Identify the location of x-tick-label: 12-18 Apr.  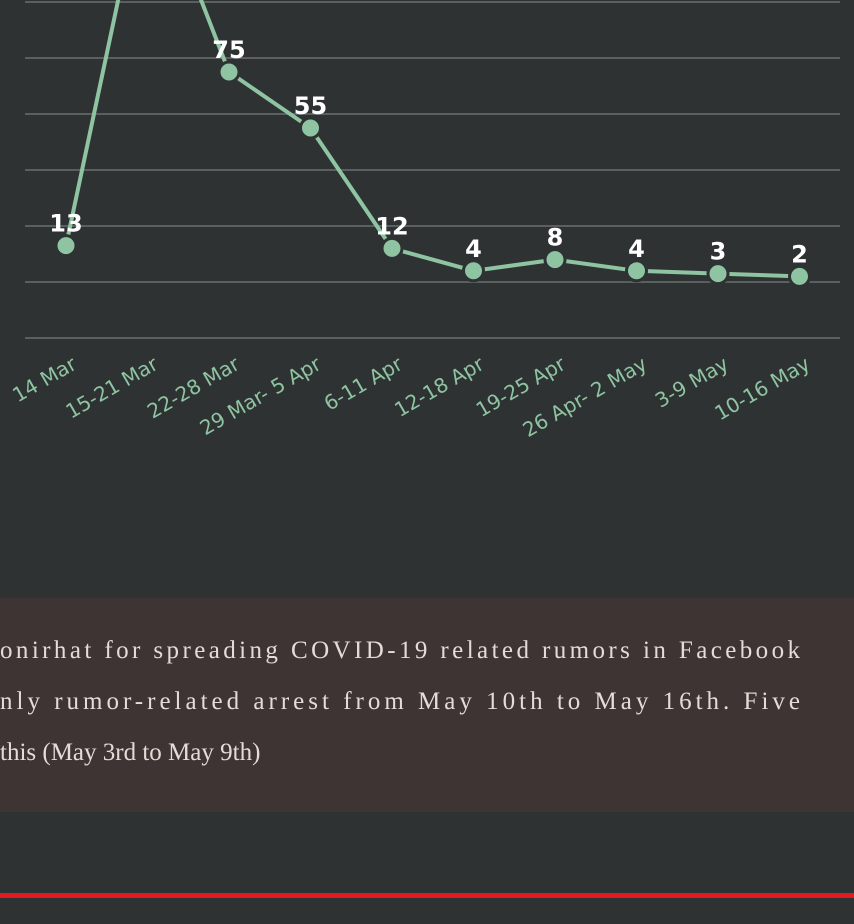
(439, 386).